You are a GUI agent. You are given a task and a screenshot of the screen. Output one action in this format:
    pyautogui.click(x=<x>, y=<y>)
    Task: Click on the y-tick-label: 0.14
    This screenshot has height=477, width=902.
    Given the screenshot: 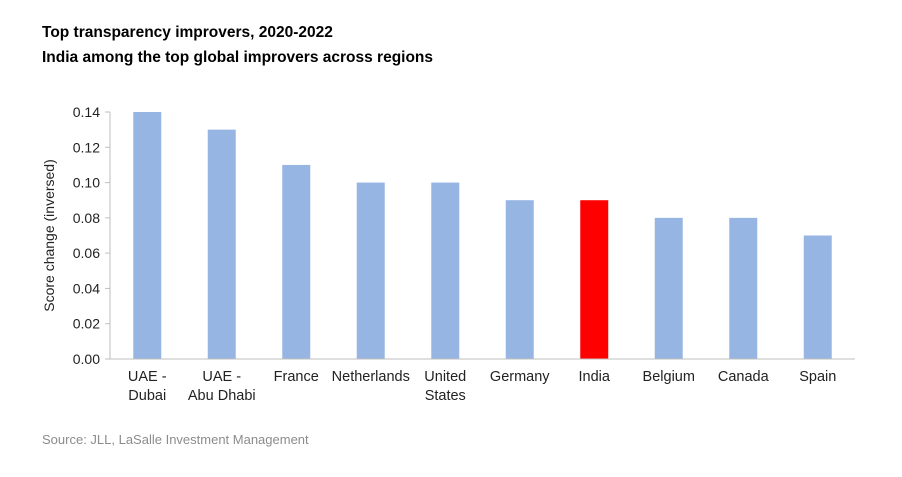 What is the action you would take?
    pyautogui.click(x=86, y=112)
    